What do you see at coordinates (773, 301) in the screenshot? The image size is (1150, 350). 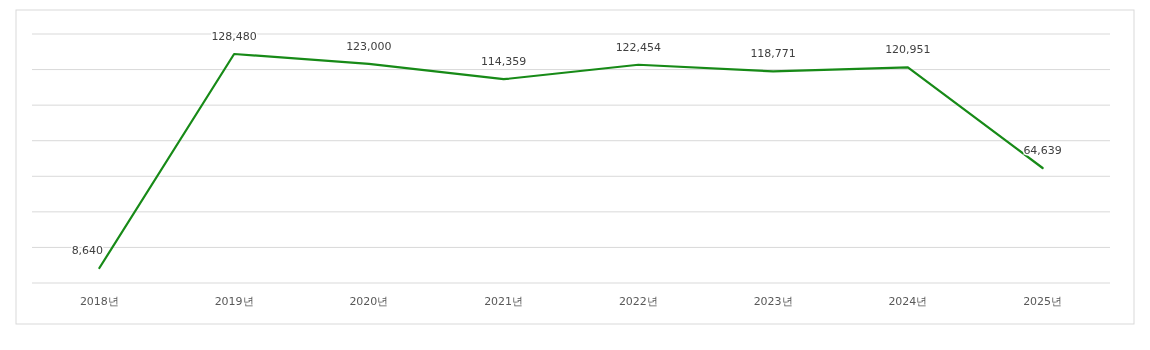 I see `x-tick-label: 2023년` at bounding box center [773, 301].